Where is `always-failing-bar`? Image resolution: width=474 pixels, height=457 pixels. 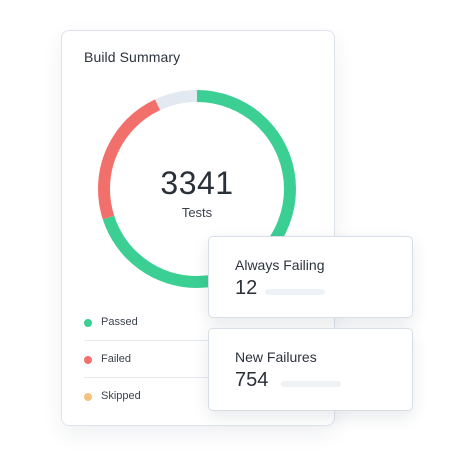
always-failing-bar is located at coordinates (295, 292).